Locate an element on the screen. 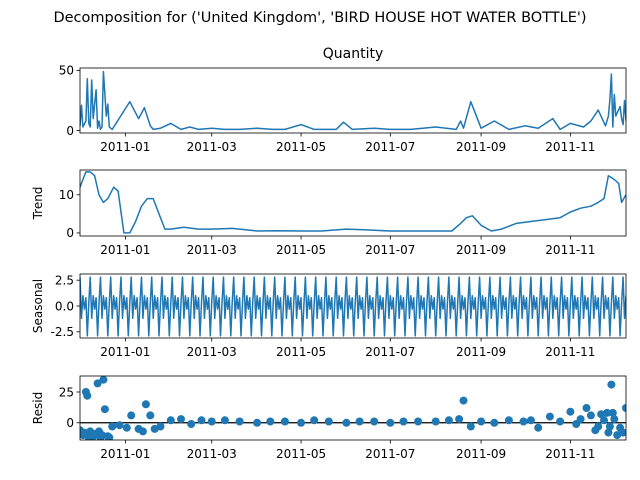 The width and height of the screenshot is (640, 480). panel-title: Quantity is located at coordinates (353, 54).